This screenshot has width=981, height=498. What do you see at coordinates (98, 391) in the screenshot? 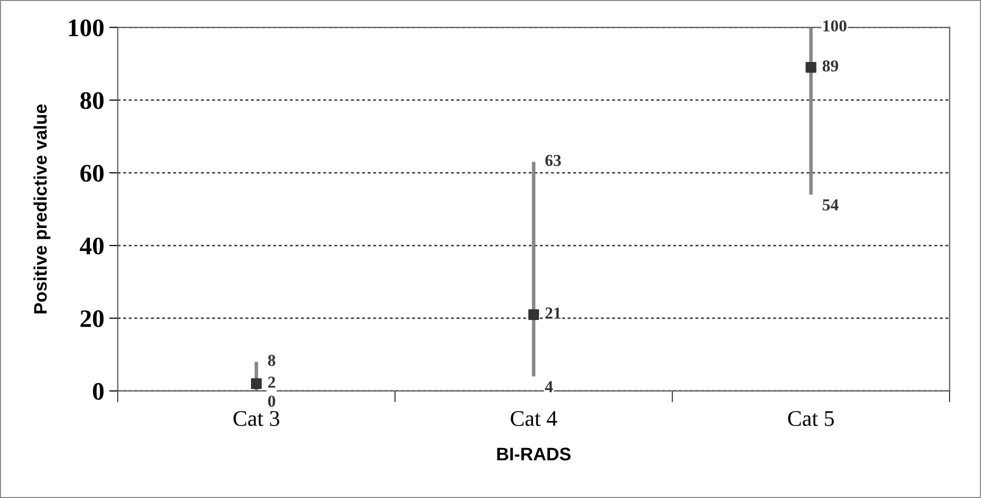
I see `y-tick-label: 0` at bounding box center [98, 391].